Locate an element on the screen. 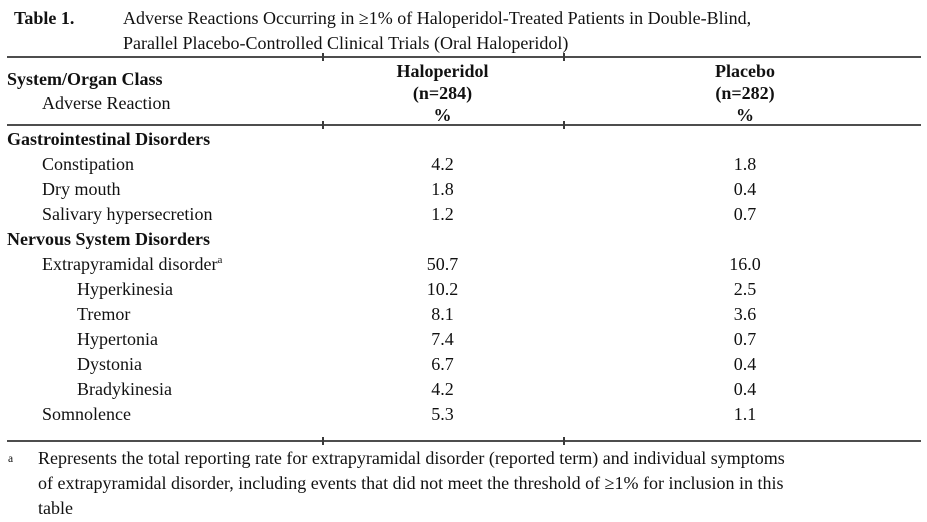 The image size is (927, 522). haloperidol-value: 6.7 is located at coordinates (442, 364).